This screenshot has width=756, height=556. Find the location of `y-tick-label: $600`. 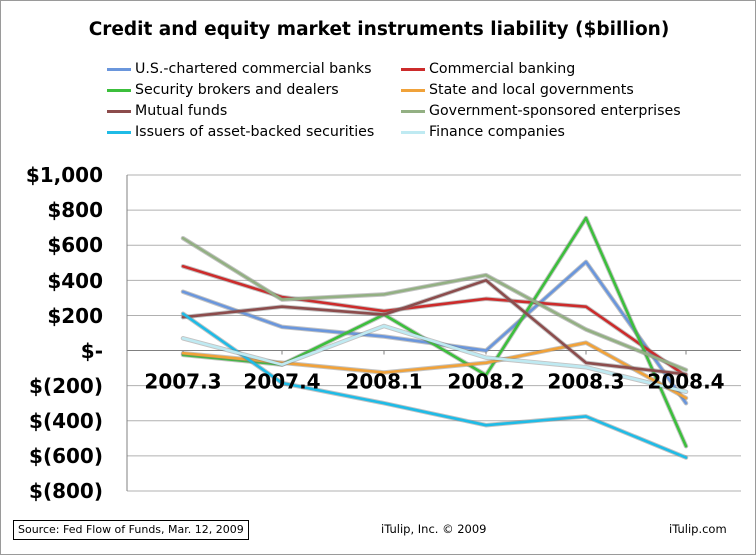

y-tick-label: $600 is located at coordinates (75, 245).